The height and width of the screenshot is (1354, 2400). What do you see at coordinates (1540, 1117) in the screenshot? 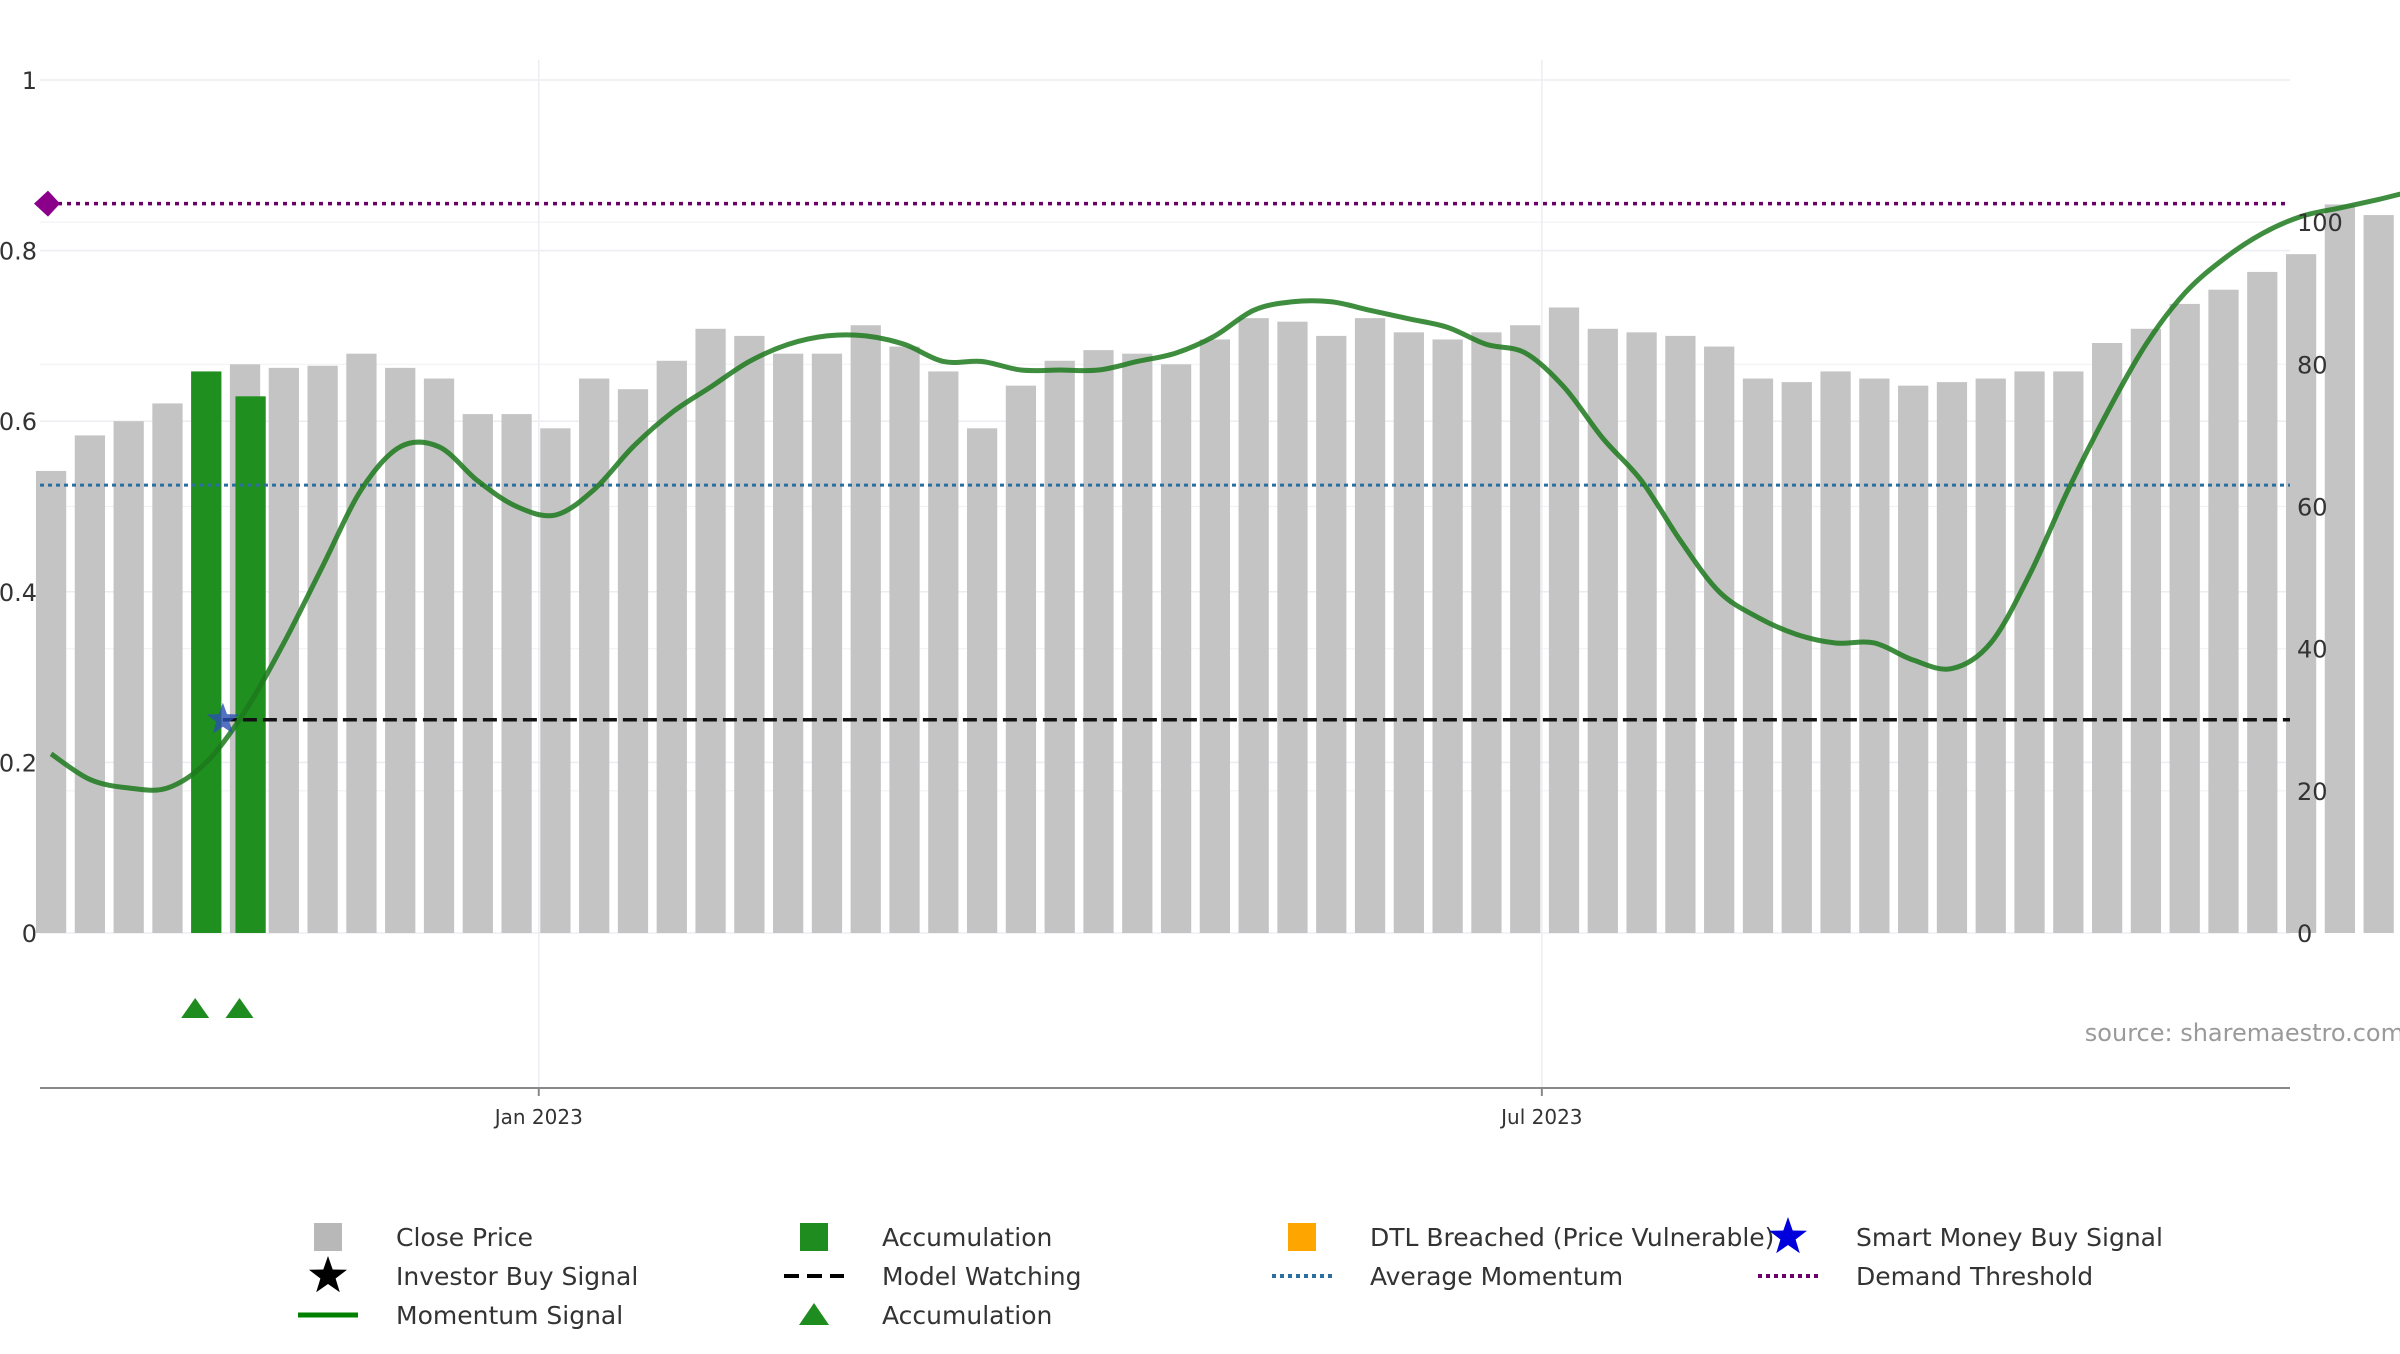
I see `x-tick-label: Jul 2023` at bounding box center [1540, 1117].